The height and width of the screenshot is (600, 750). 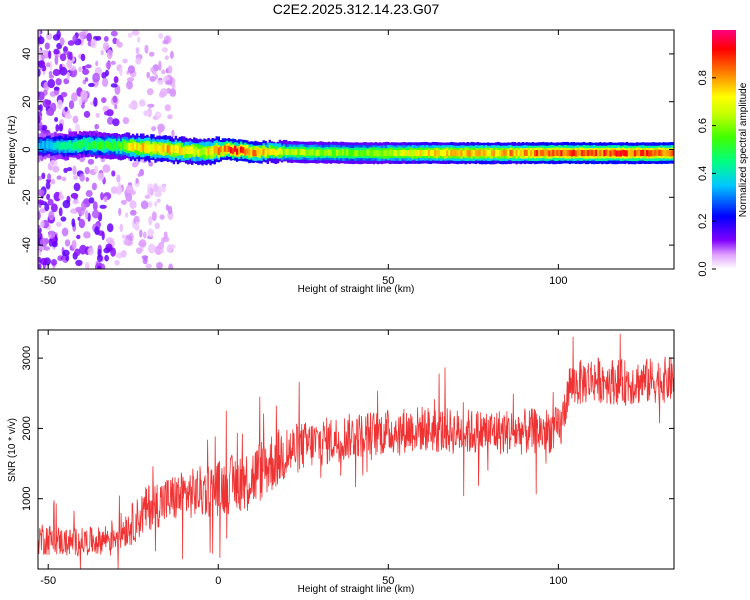 I want to click on snr-xlabel: Height of straight line (km), so click(x=356, y=589).